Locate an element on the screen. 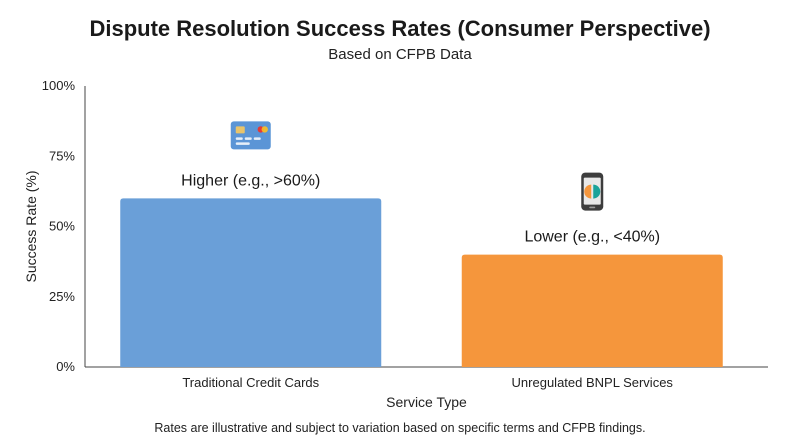  y-tick-label: 100% is located at coordinates (59, 85).